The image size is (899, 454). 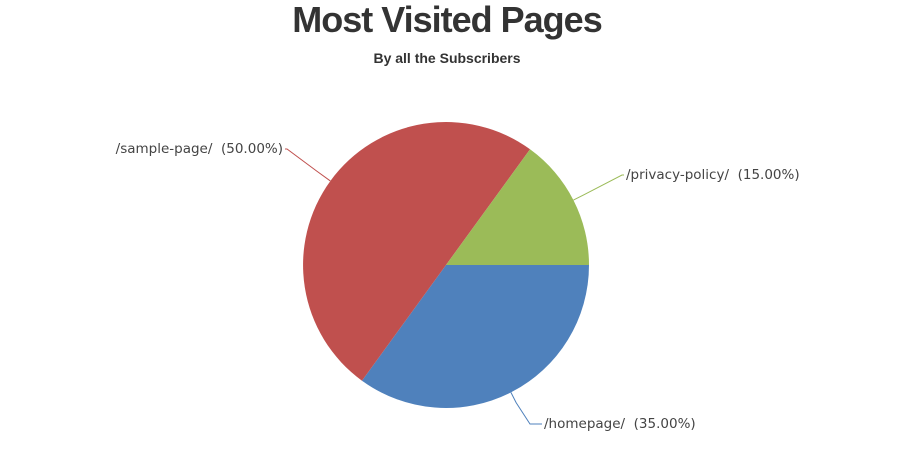 What do you see at coordinates (713, 175) in the screenshot?
I see `slice-label: /privacy-policy/ (15.00%)` at bounding box center [713, 175].